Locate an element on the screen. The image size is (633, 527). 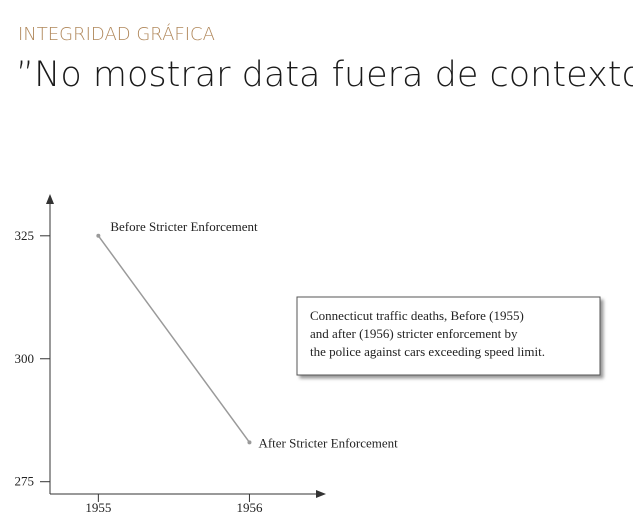
series-line is located at coordinates (174, 339).